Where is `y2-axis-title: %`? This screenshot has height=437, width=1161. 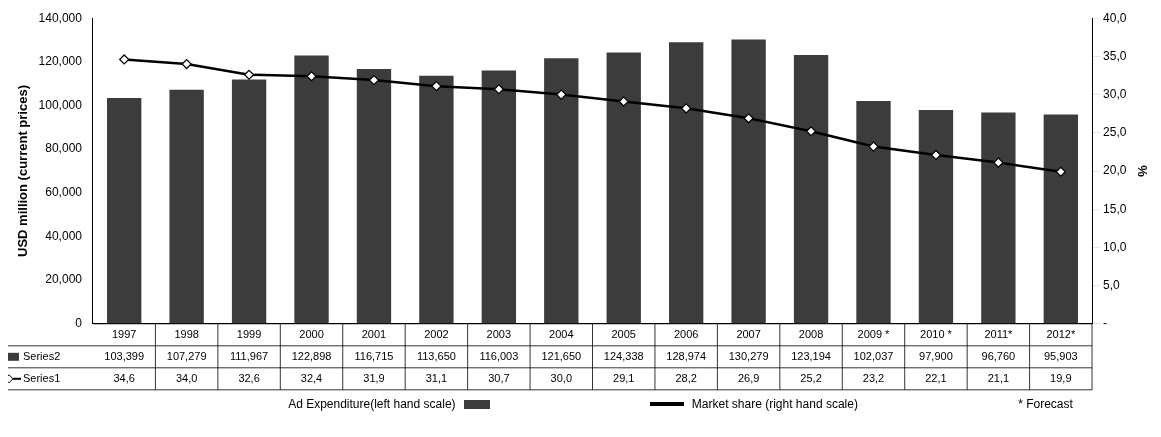
y2-axis-title: % is located at coordinates (1142, 171).